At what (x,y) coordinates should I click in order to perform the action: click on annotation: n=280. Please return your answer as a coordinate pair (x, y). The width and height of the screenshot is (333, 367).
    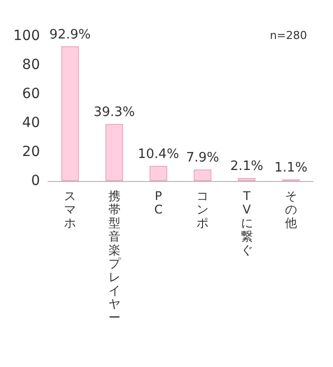
    Looking at the image, I should click on (289, 35).